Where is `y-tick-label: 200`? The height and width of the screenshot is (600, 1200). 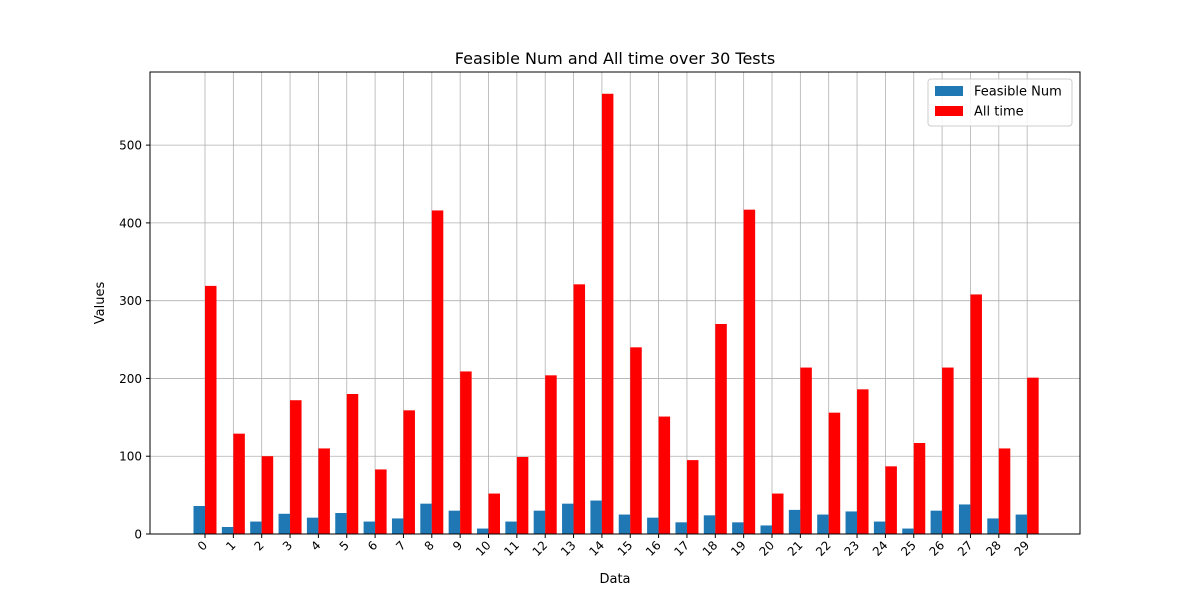 y-tick-label: 200 is located at coordinates (130, 379).